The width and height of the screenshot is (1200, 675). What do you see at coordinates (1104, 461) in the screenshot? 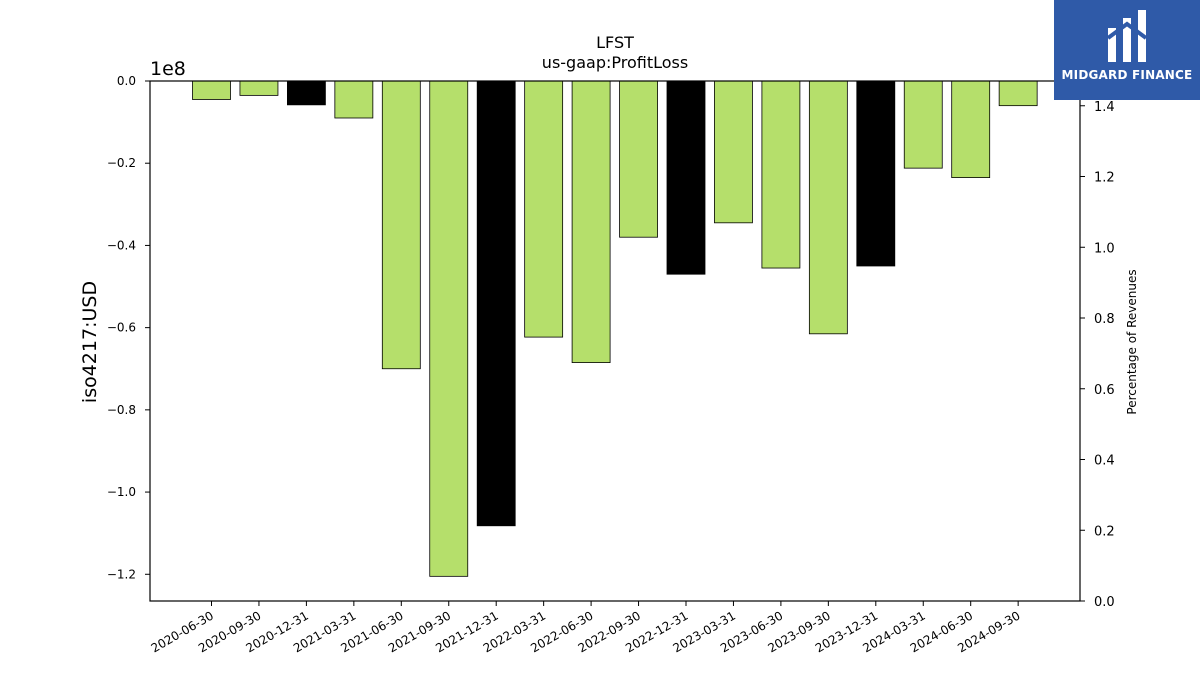
I see `y2-tick-label: 0.4` at bounding box center [1104, 461].